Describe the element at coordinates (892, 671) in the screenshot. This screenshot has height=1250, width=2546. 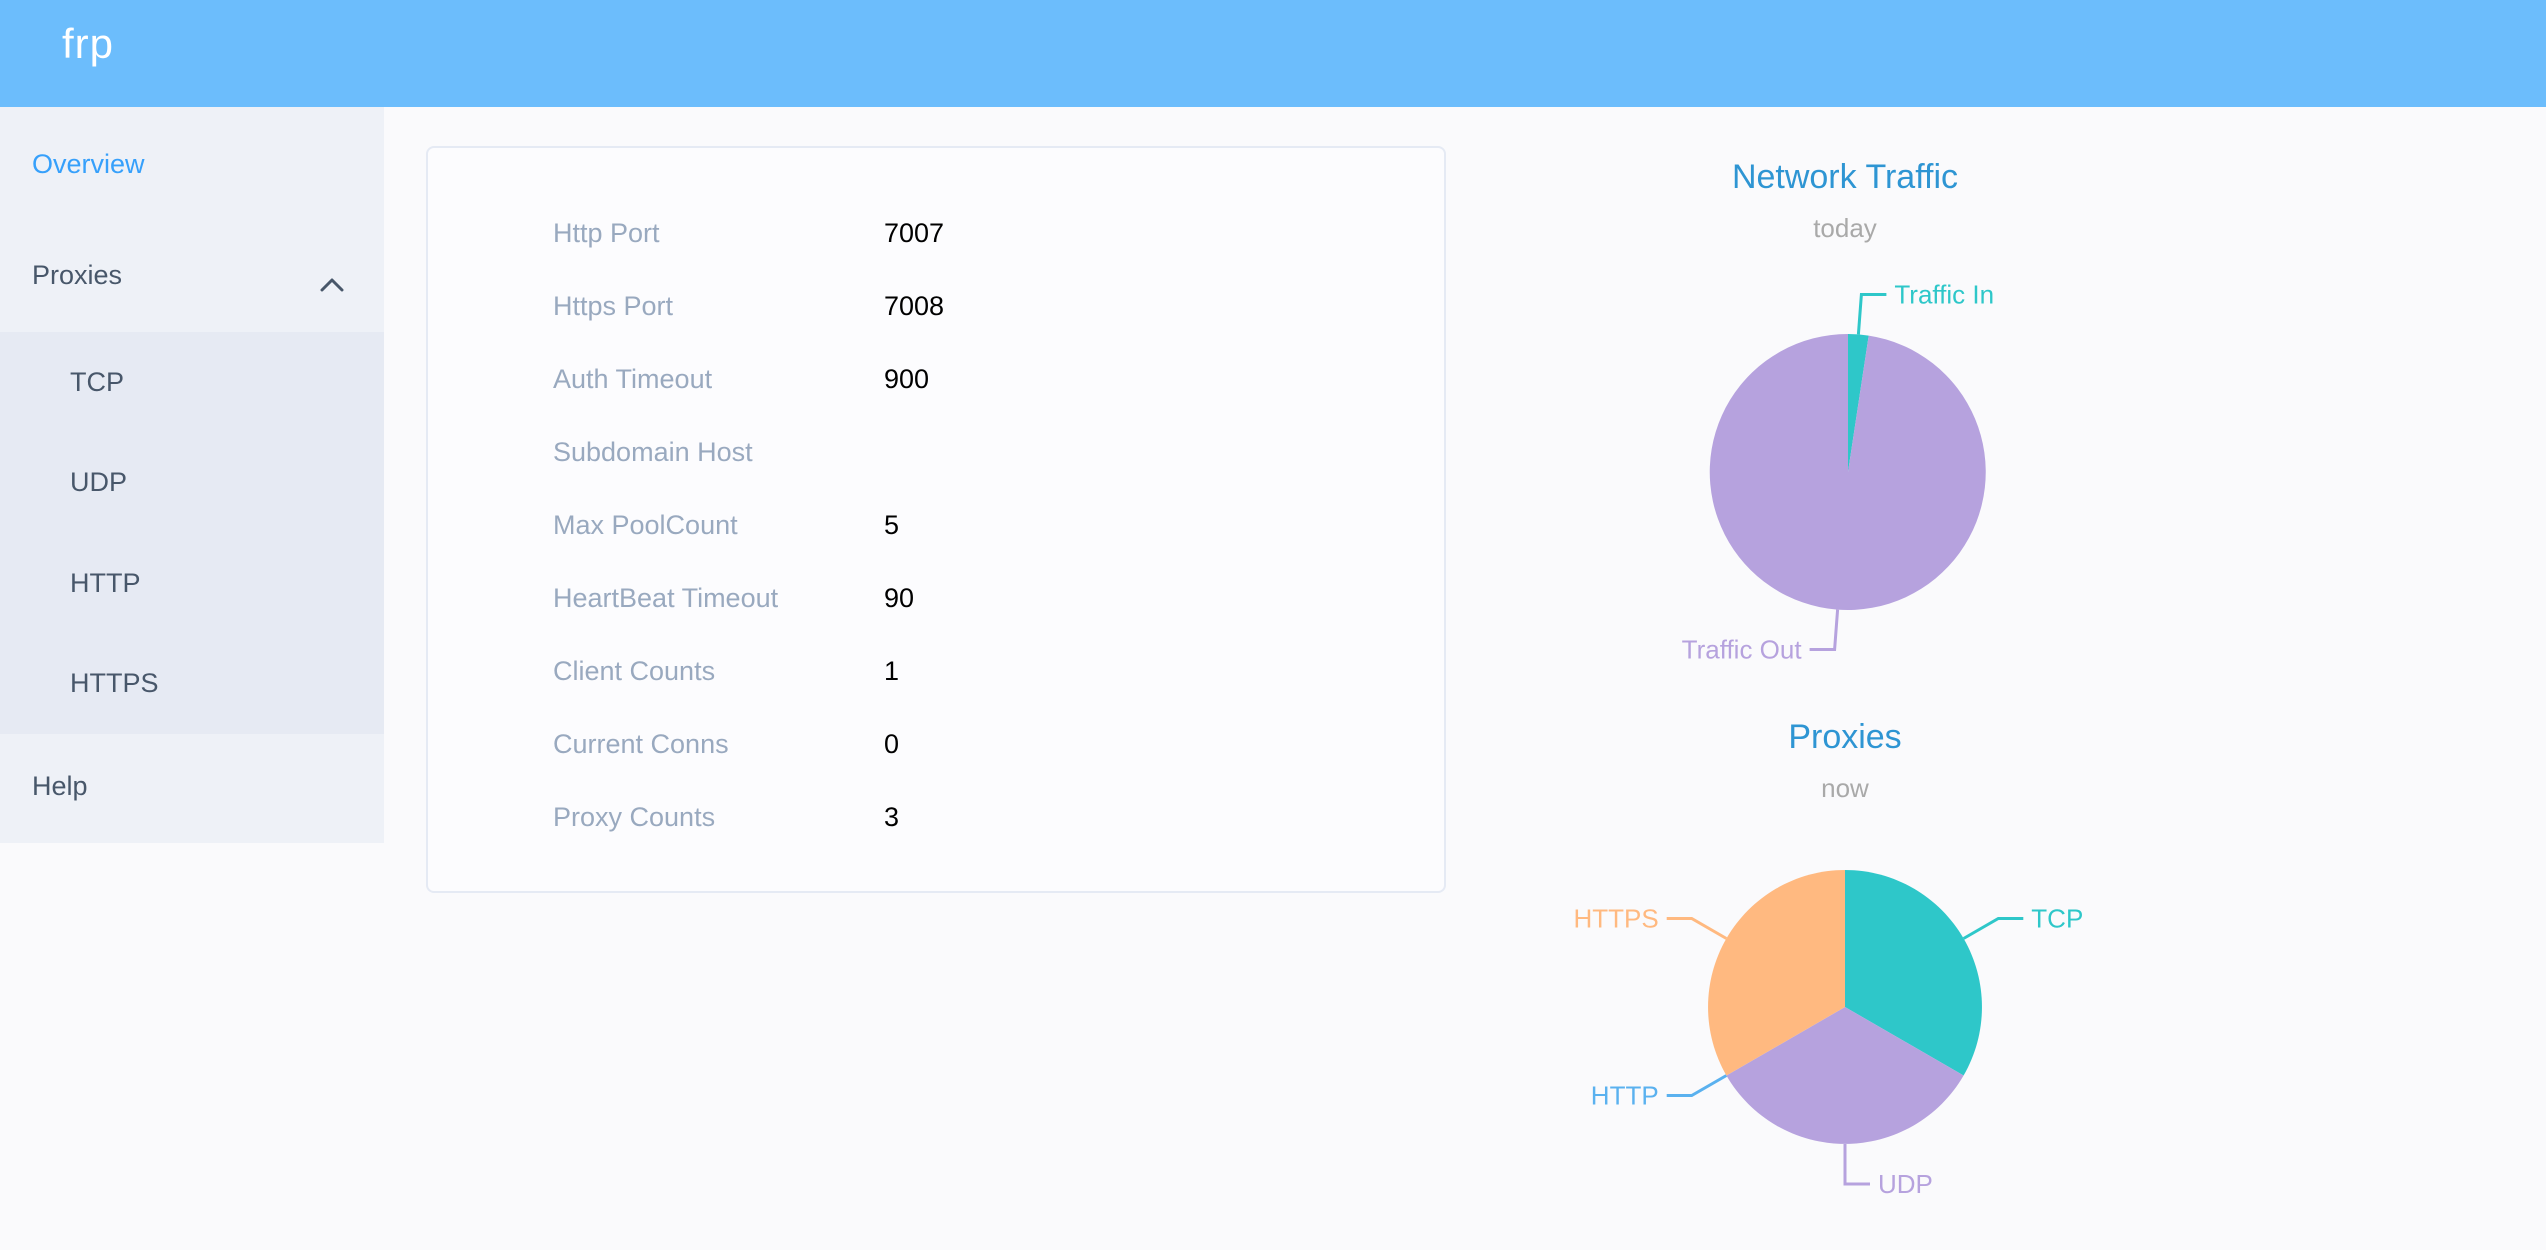
I see `info-row-value: 1` at that location.